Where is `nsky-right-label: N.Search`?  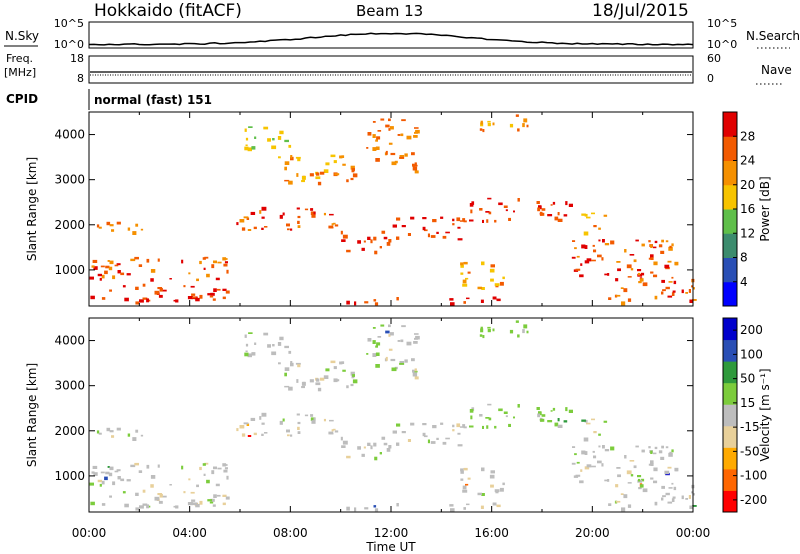
nsky-right-label: N.Search is located at coordinates (773, 36).